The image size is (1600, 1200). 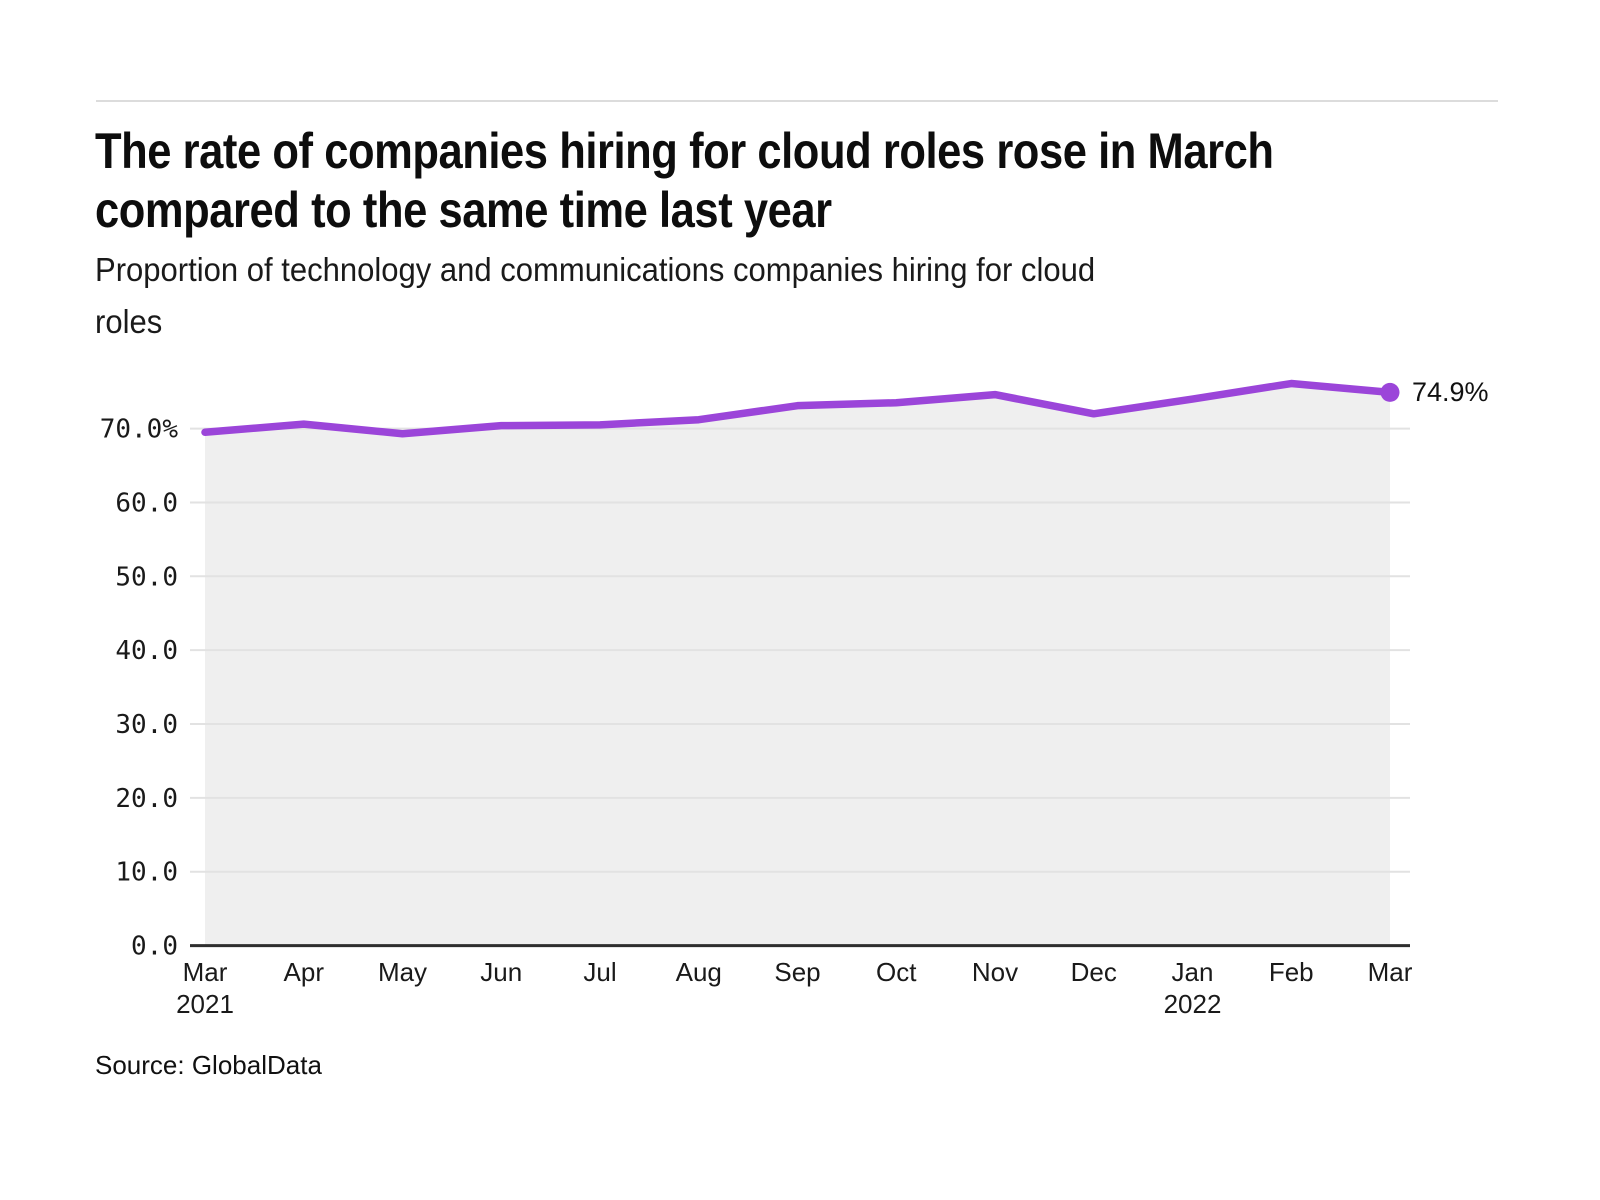 What do you see at coordinates (995, 972) in the screenshot?
I see `x-tick-label: Nov` at bounding box center [995, 972].